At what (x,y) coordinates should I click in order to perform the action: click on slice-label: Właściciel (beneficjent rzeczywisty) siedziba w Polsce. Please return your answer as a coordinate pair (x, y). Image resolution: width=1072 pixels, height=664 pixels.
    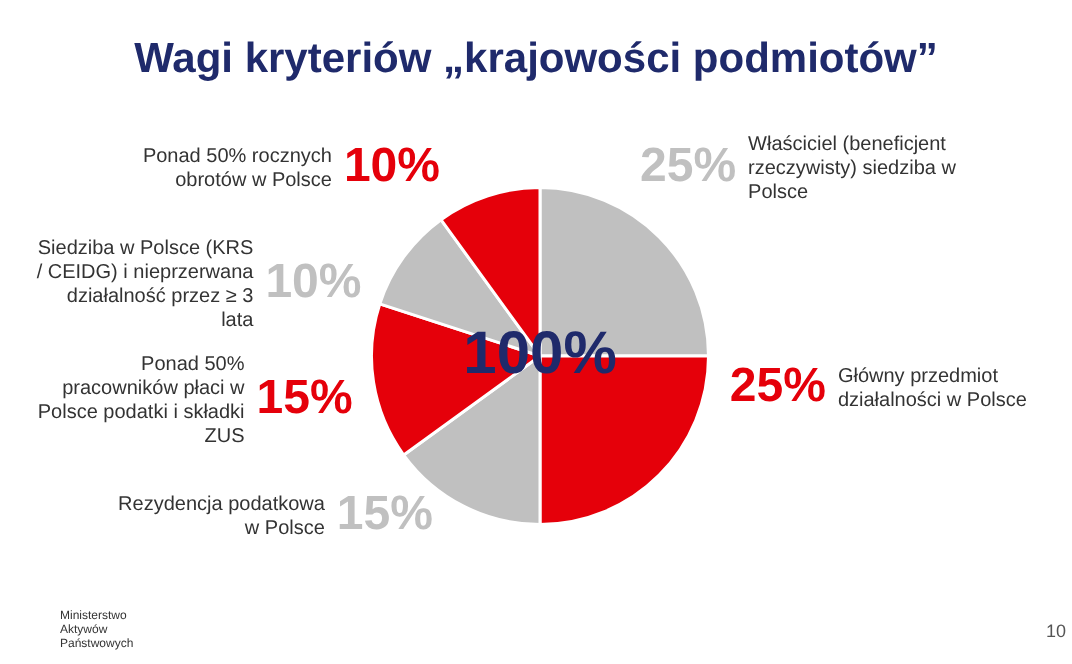
    Looking at the image, I should click on (853, 168).